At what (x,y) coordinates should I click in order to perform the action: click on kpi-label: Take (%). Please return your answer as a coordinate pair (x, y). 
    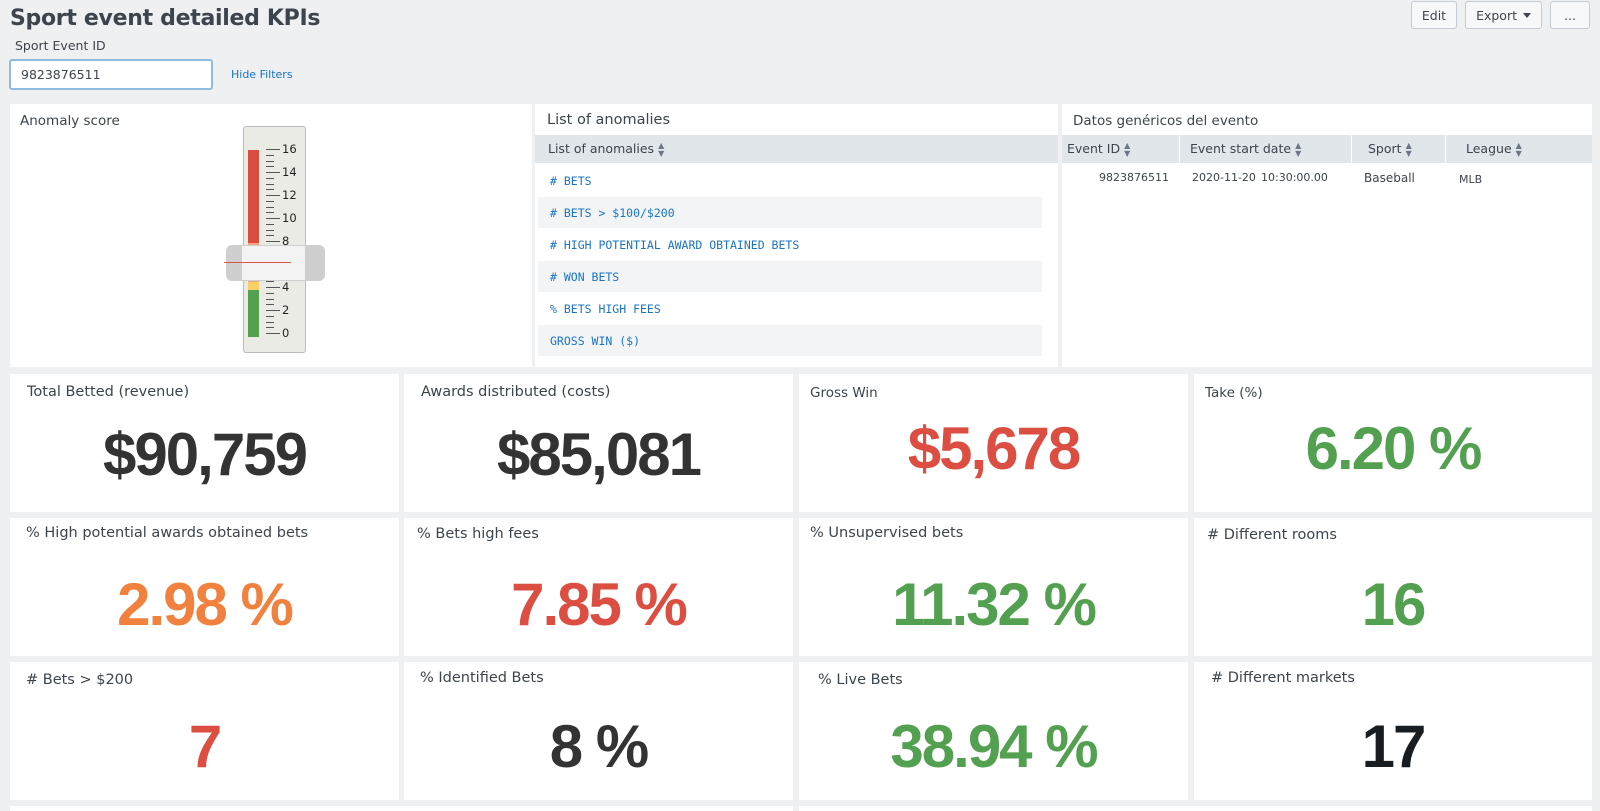
    Looking at the image, I should click on (1234, 393).